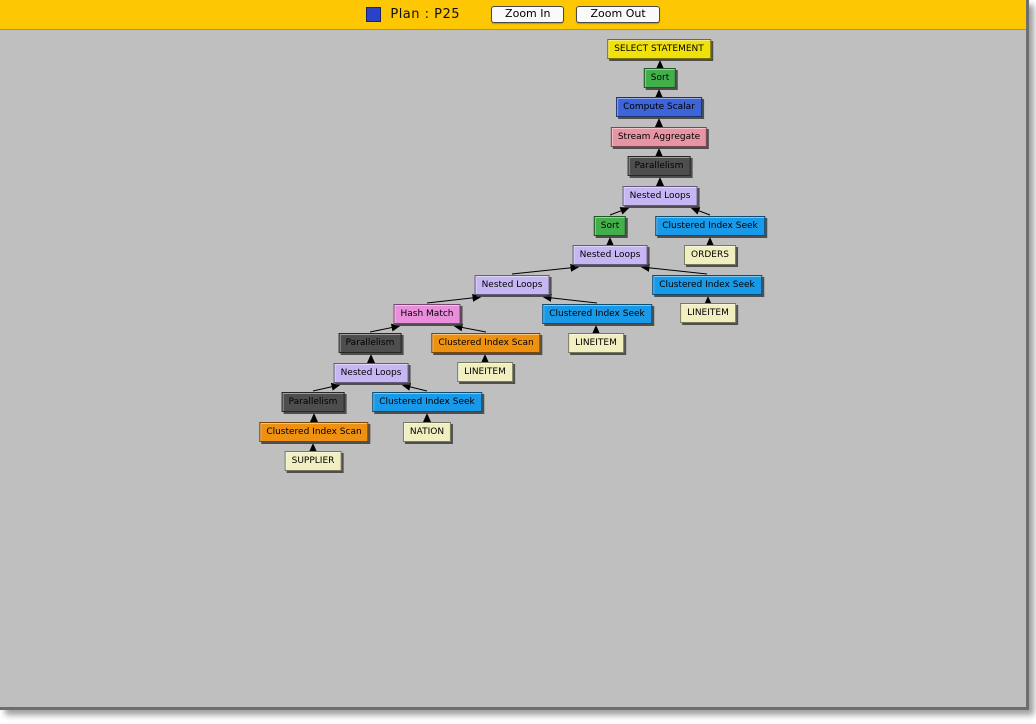 This screenshot has height=724, width=1036. I want to click on plan-node-supplier: SUPPLIER, so click(313, 461).